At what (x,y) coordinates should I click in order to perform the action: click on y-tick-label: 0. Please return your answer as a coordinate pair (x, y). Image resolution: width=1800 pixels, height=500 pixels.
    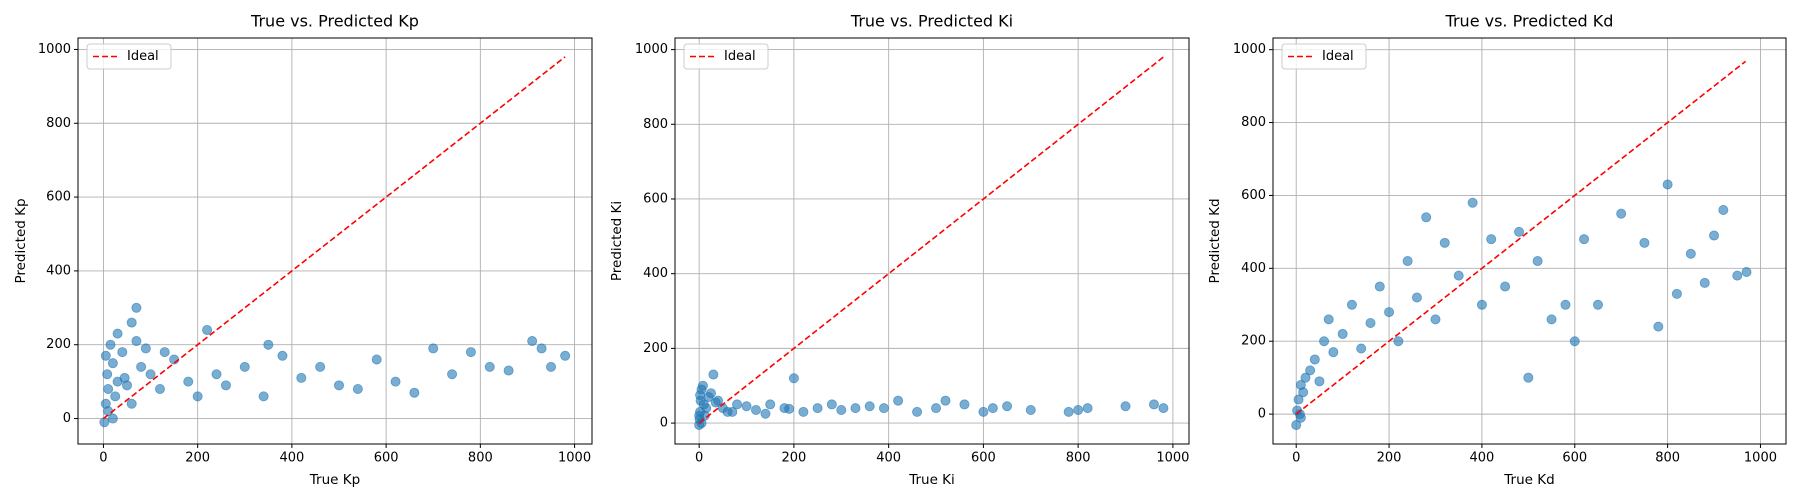
    Looking at the image, I should click on (664, 423).